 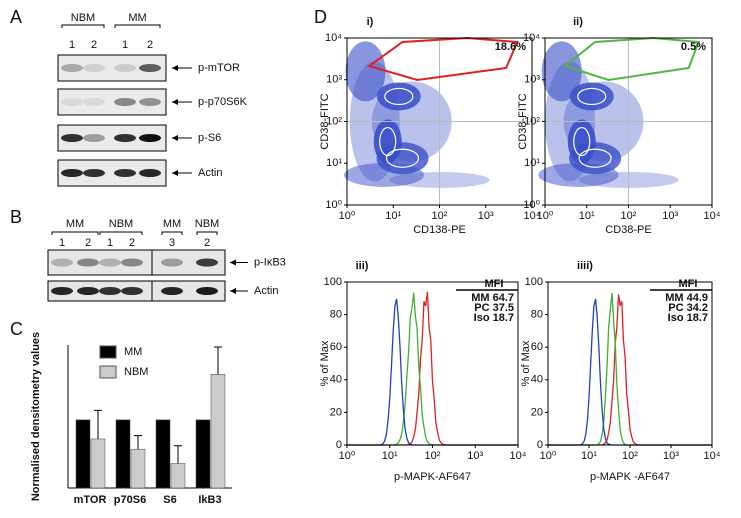 What do you see at coordinates (475, 456) in the screenshot?
I see `x-tick-label: 10³` at bounding box center [475, 456].